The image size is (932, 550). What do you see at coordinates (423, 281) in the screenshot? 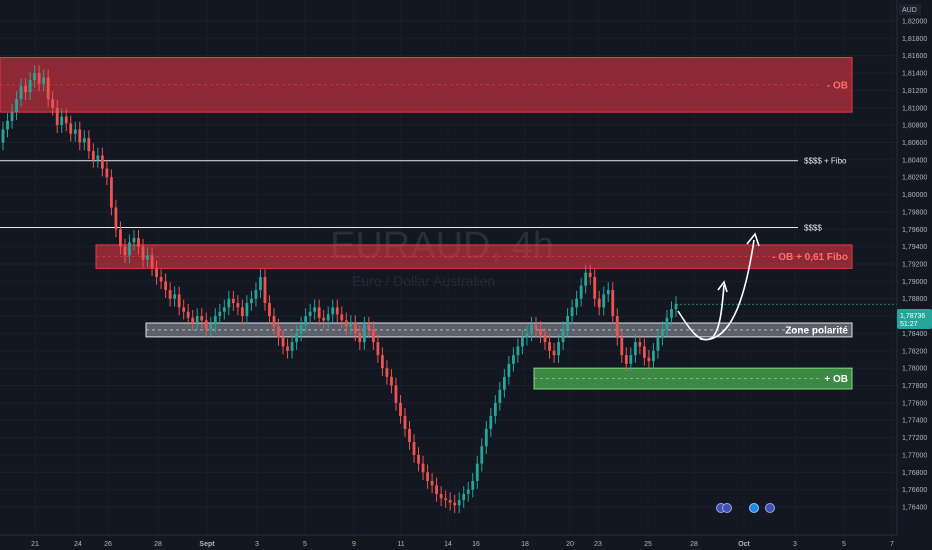
I see `watermark-subtitle: Euro / Dollar Australien` at bounding box center [423, 281].